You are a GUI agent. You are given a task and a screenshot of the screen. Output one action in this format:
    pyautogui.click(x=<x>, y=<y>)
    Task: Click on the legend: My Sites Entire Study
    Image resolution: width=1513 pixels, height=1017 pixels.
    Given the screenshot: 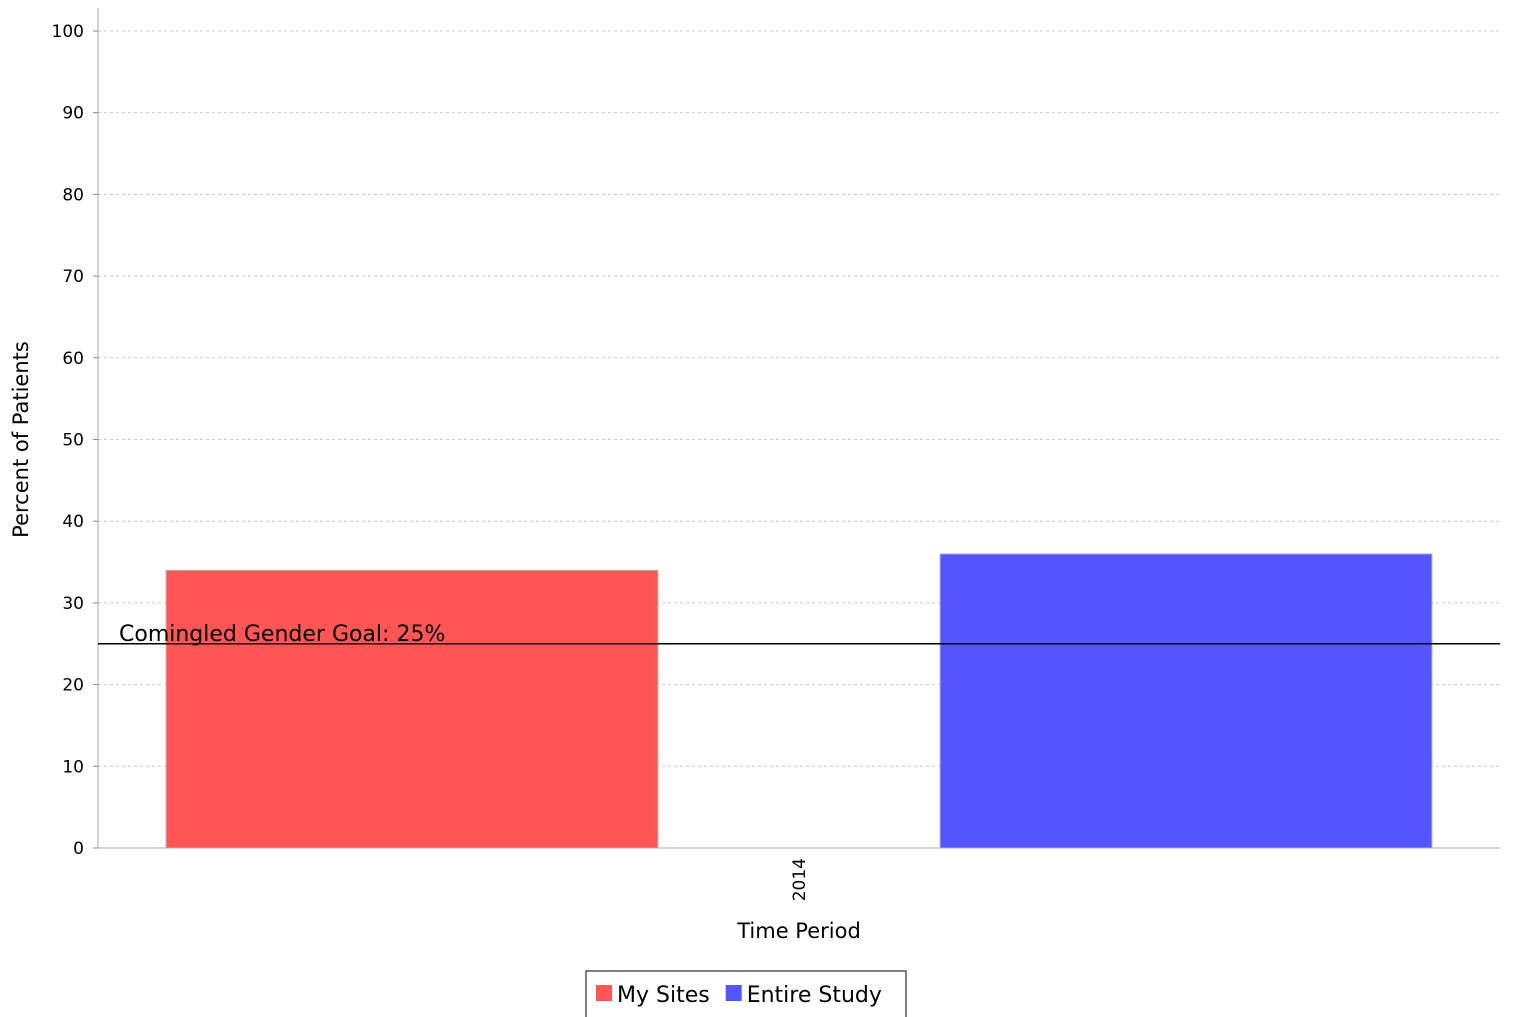 What is the action you would take?
    pyautogui.click(x=746, y=993)
    